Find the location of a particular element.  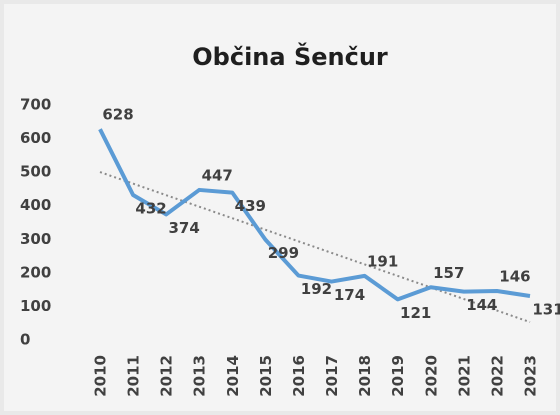

data-label: 157 is located at coordinates (448, 273).